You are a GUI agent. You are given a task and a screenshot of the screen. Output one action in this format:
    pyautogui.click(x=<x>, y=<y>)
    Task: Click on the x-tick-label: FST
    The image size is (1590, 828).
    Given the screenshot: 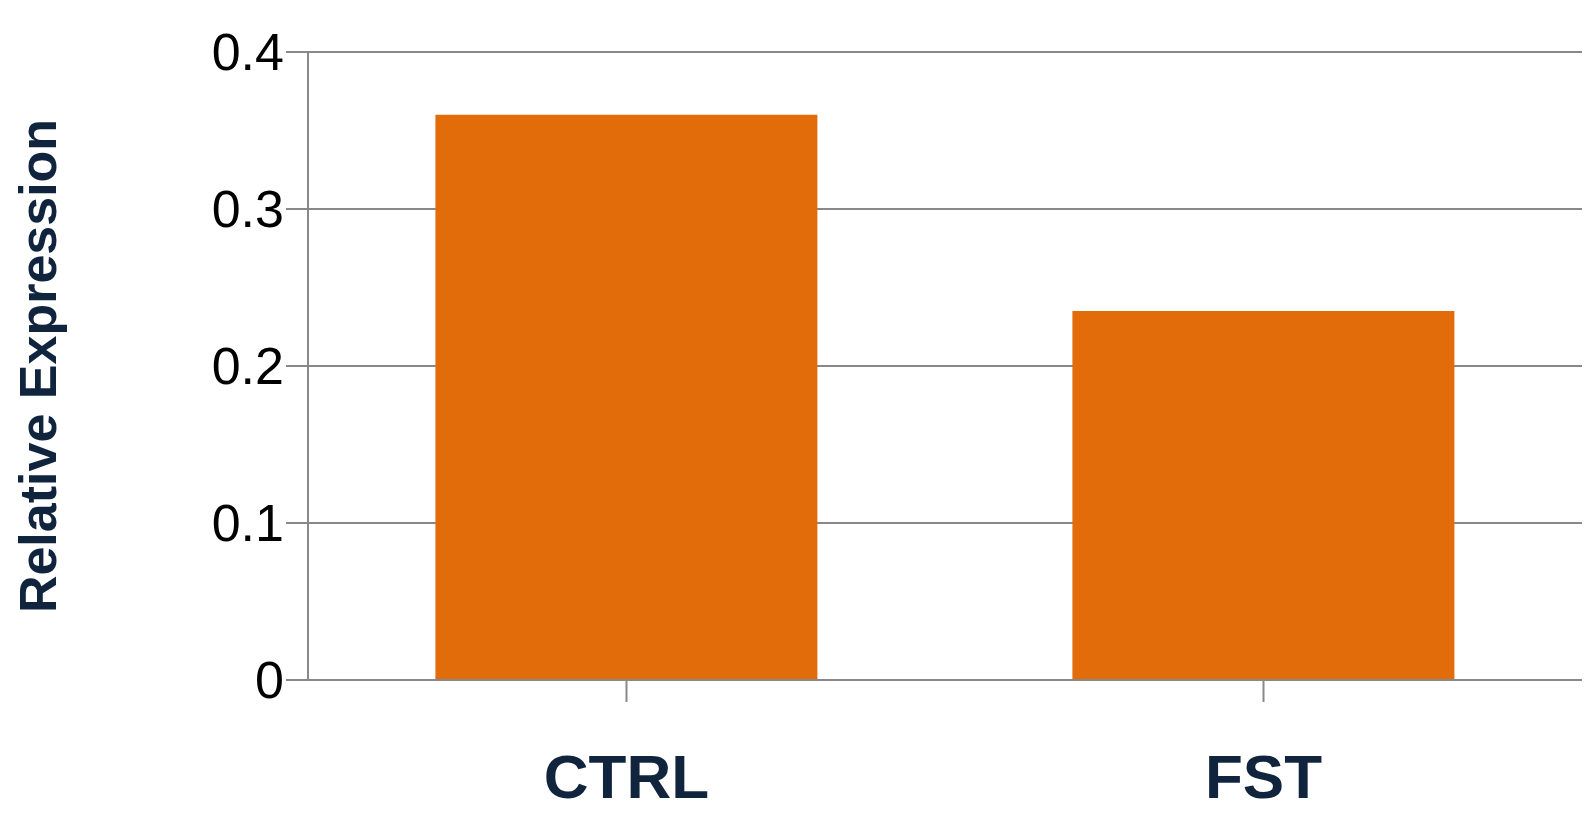 What is the action you would take?
    pyautogui.click(x=1263, y=777)
    